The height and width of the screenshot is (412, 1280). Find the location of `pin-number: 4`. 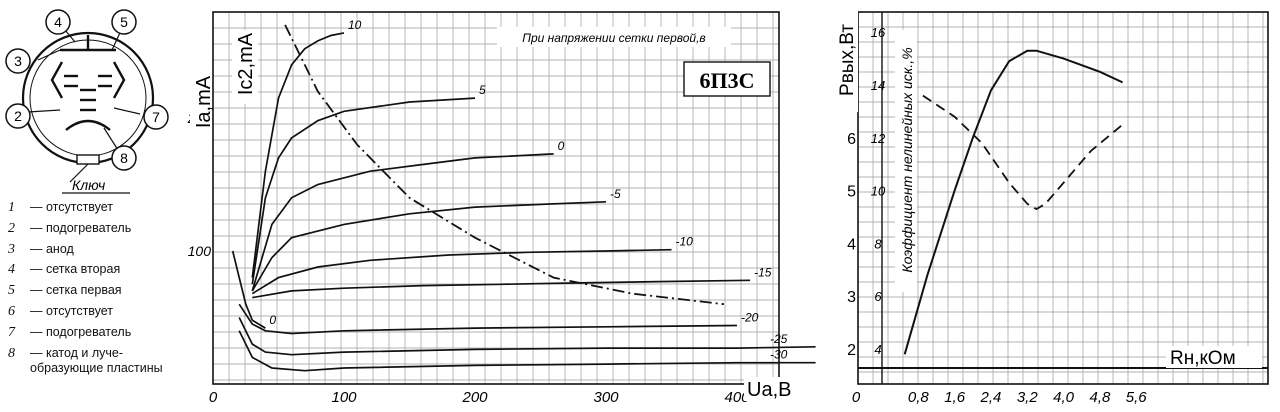

pin-number: 4 is located at coordinates (11, 270).